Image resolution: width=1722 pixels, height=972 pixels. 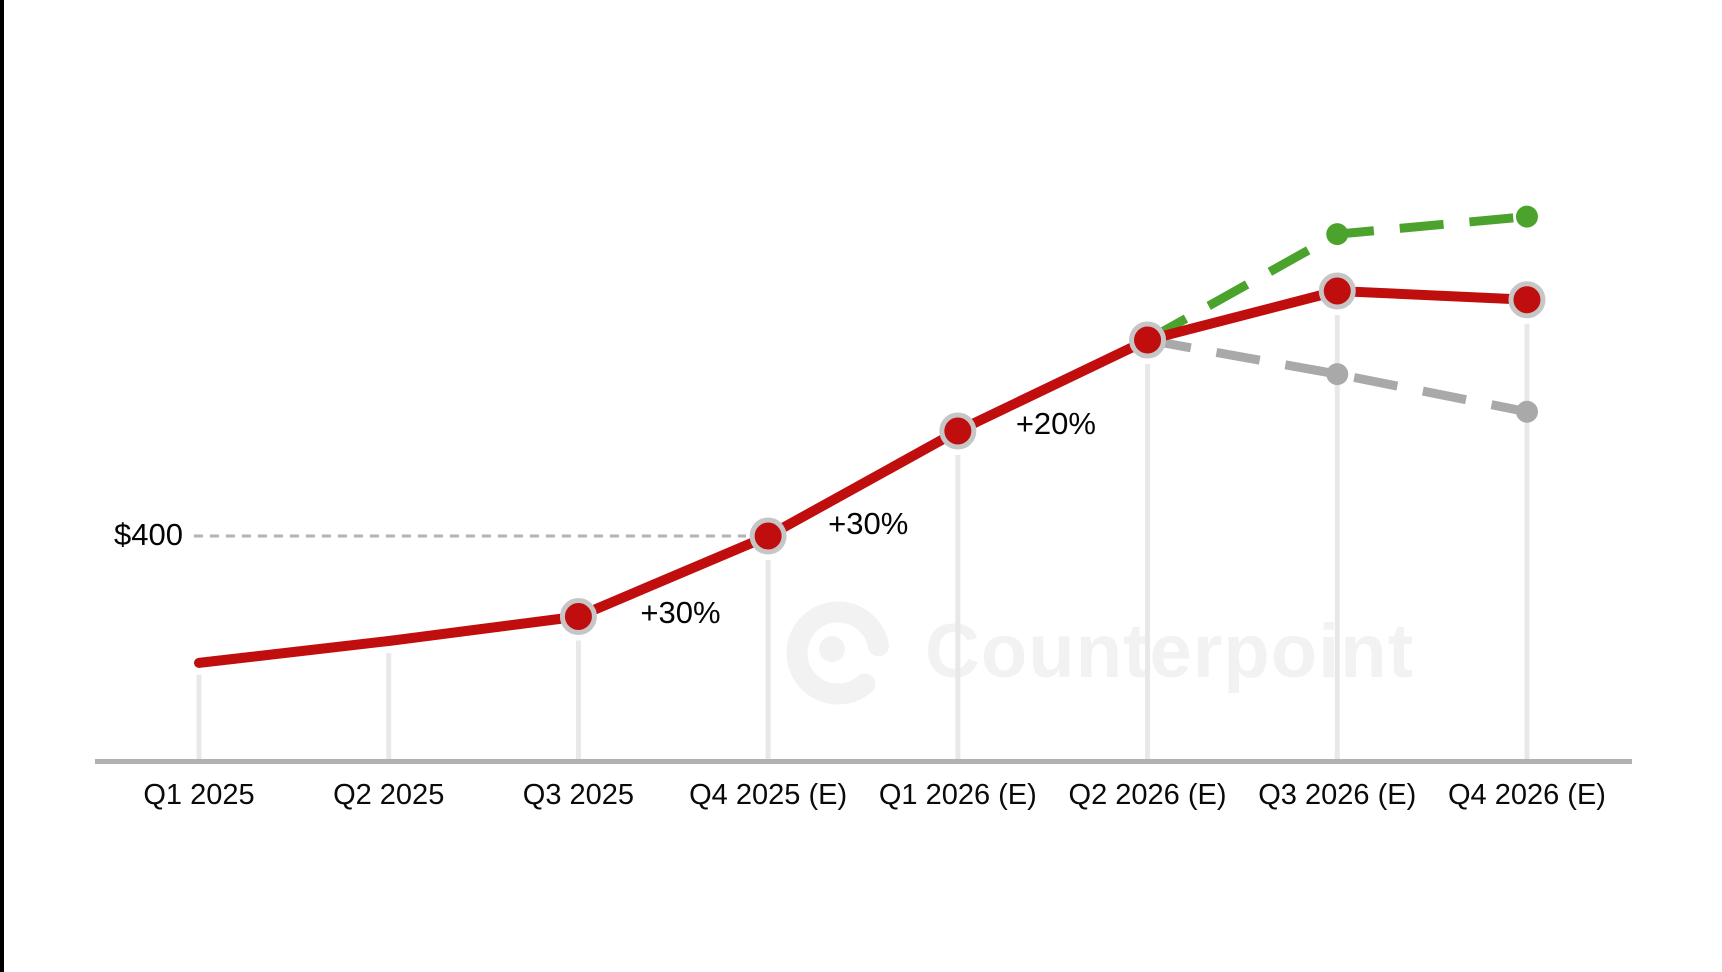 What do you see at coordinates (1170, 651) in the screenshot?
I see `watermark-text: Counterpoint` at bounding box center [1170, 651].